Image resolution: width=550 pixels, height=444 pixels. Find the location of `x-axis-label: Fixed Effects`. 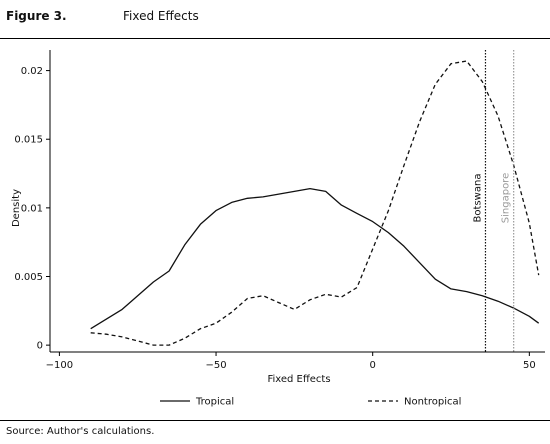

x-axis-label: Fixed Effects is located at coordinates (298, 379).